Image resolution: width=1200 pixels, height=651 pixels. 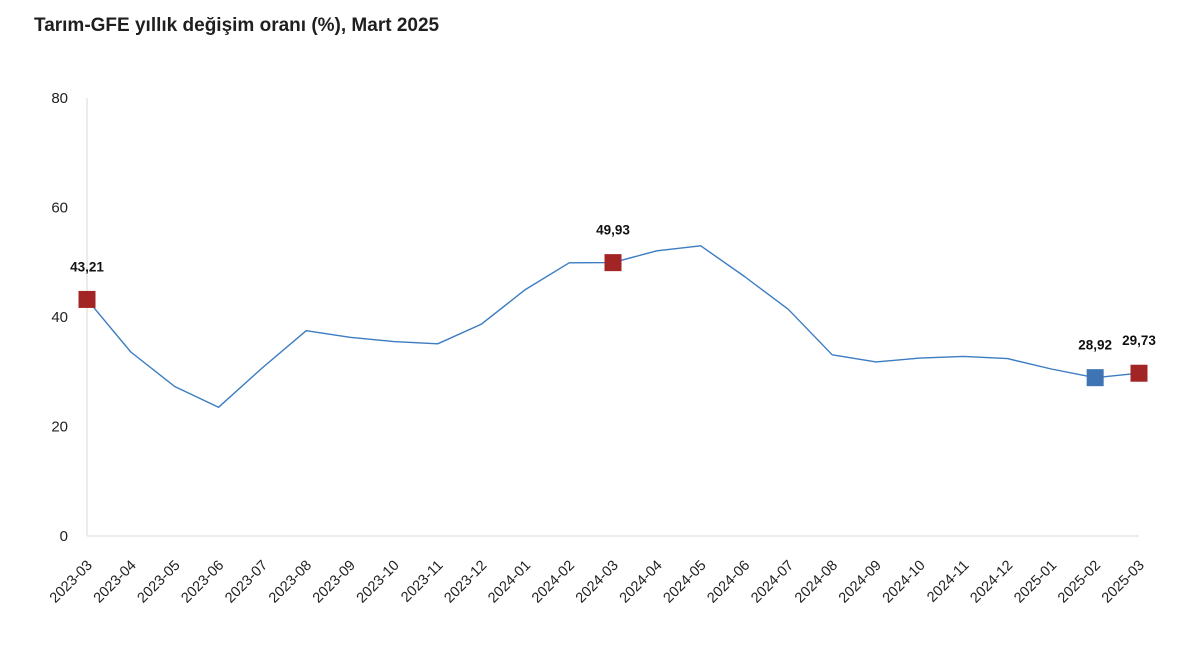 I want to click on x-tick-label: 2025-03, so click(x=1123, y=582).